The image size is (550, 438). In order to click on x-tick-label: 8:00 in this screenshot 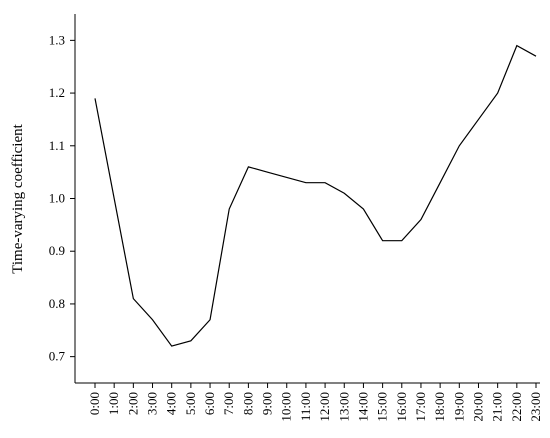, I will do `click(247, 403)`.